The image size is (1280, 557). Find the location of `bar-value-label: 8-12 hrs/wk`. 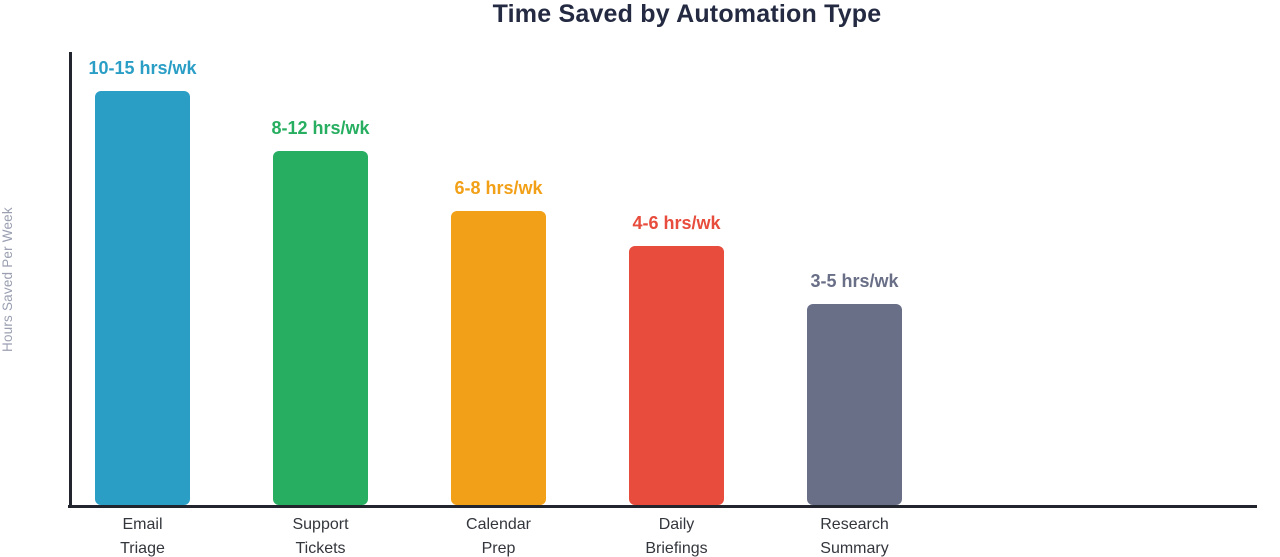

bar-value-label: 8-12 hrs/wk is located at coordinates (320, 128).